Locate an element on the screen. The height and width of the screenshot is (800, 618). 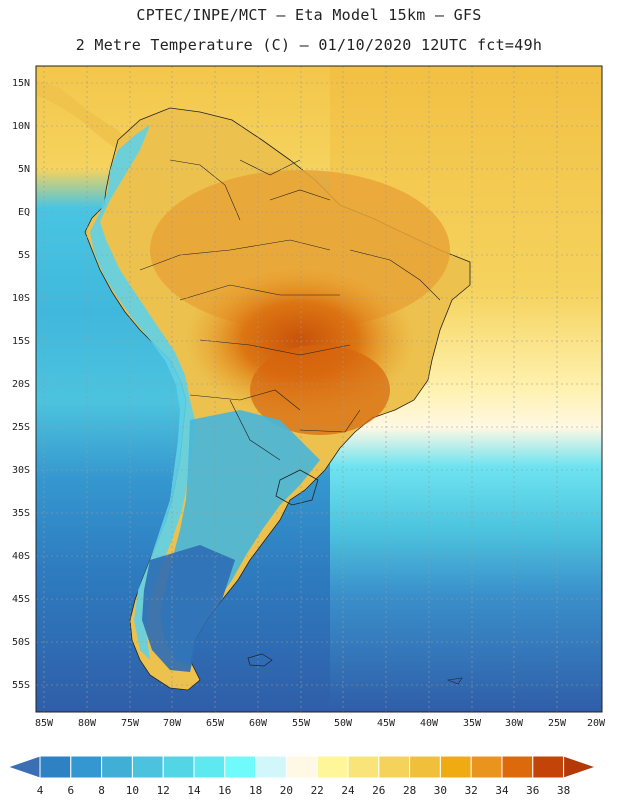
lat-label: 30S is located at coordinates (21, 470).